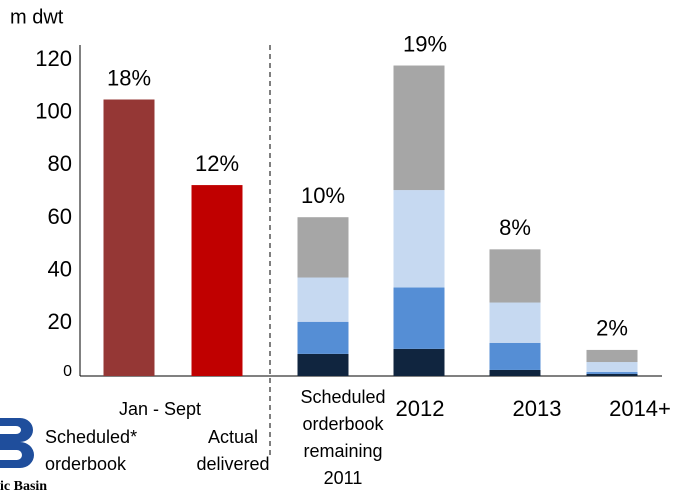 The image size is (681, 494). I want to click on group-label: Jan - Sept, so click(160, 409).